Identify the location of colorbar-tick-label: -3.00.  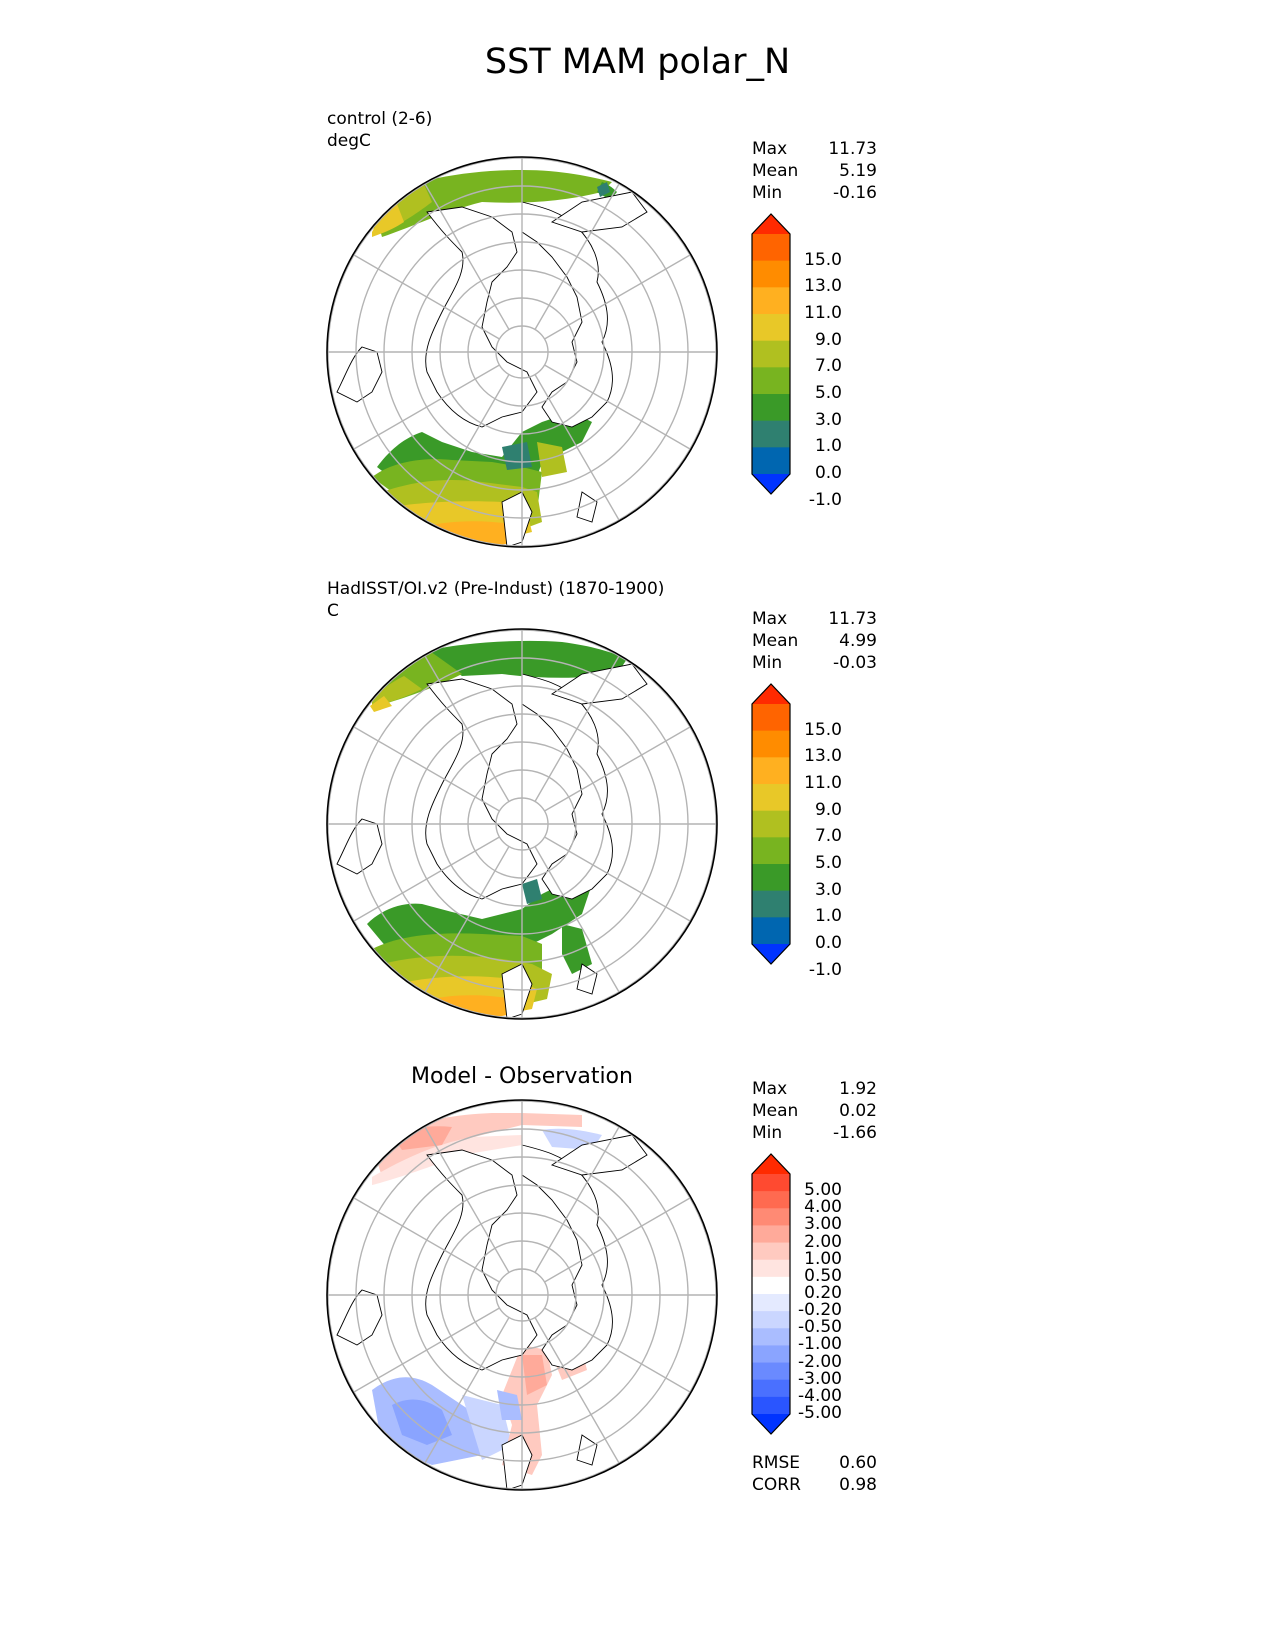
(820, 1378).